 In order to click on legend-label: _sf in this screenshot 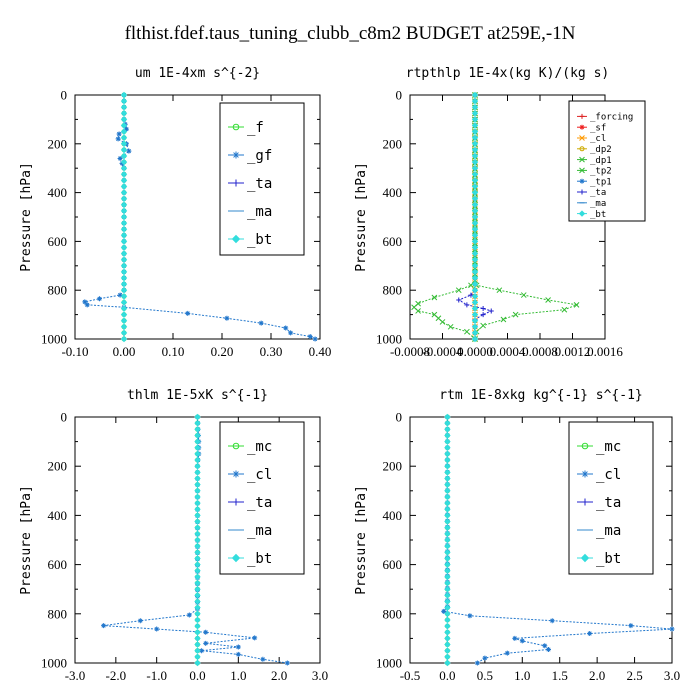, I will do `click(598, 128)`.